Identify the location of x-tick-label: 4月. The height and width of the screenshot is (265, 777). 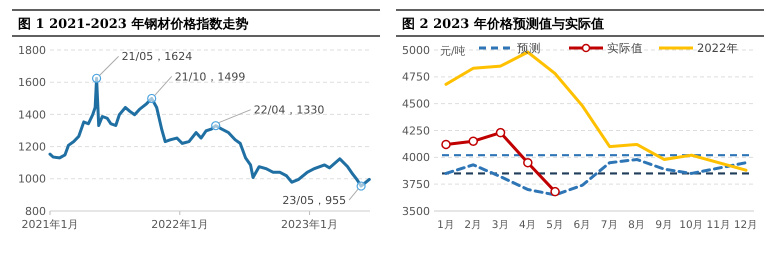
(527, 225).